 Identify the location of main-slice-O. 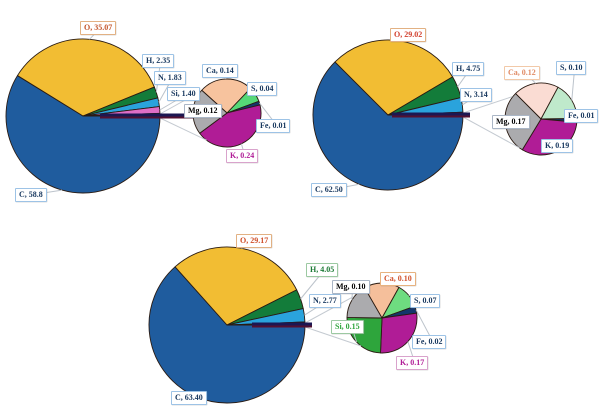
(86, 77).